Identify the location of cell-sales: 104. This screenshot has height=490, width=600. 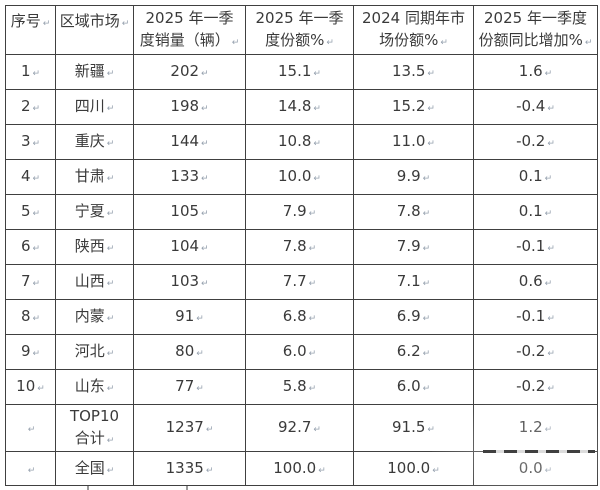
(189, 247).